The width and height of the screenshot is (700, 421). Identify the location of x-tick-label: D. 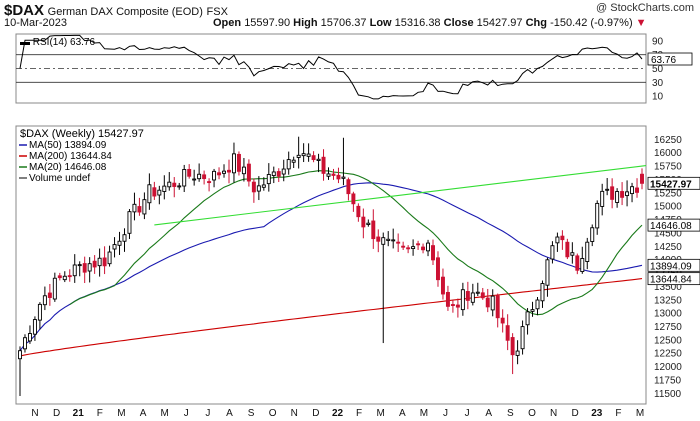
(56, 413).